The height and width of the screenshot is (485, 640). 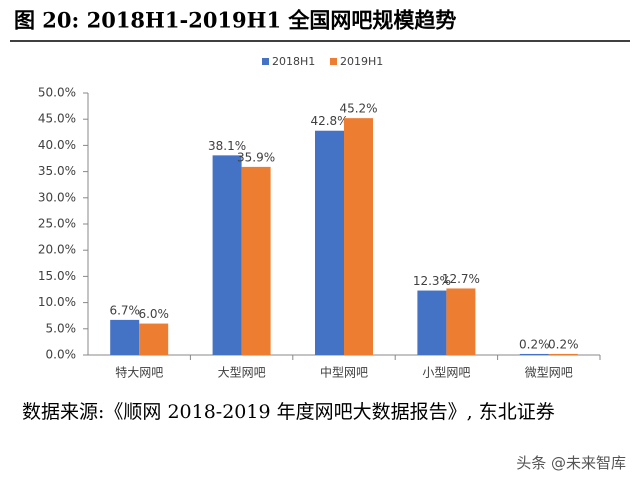 I want to click on x-tick-label: 大型网吧, so click(x=242, y=373).